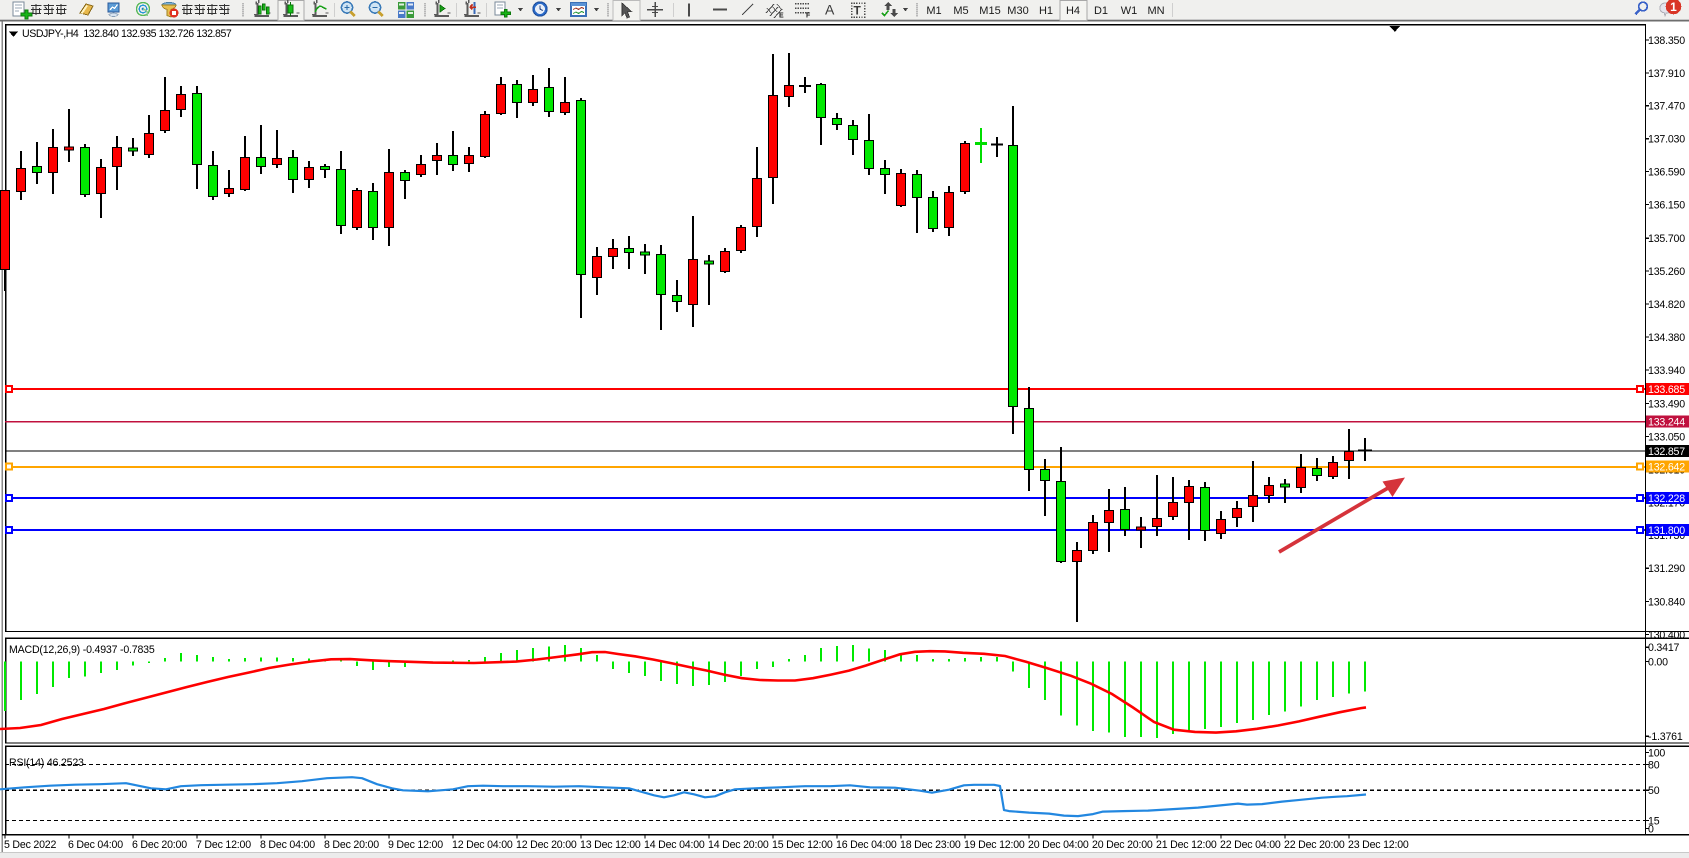 The height and width of the screenshot is (858, 1689). Describe the element at coordinates (1664, 648) in the screenshot. I see `svg-text: 0.3417` at that location.